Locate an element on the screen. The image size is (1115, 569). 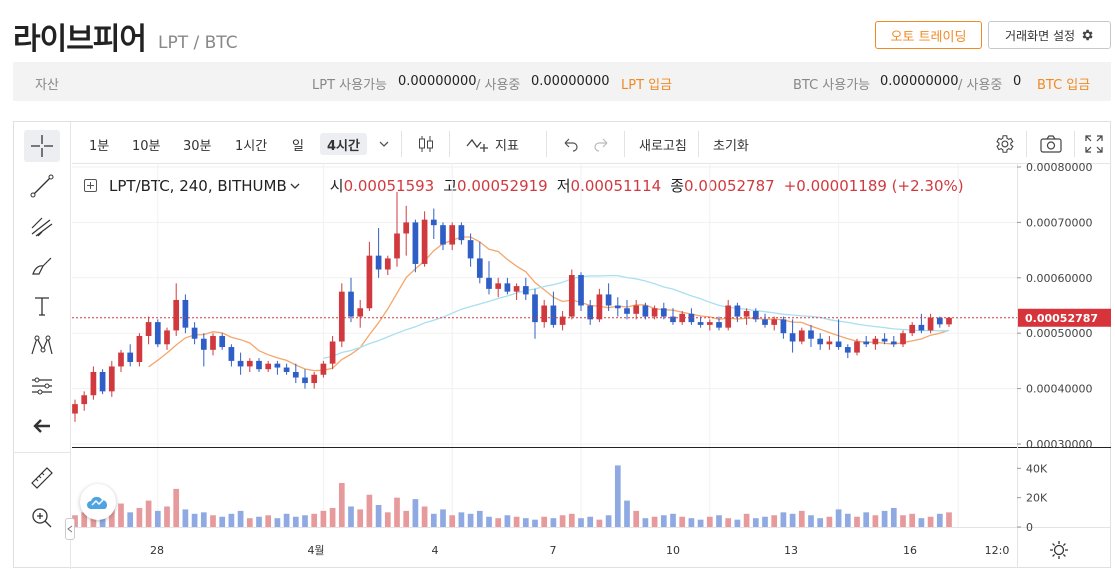
current-price-label: 0.00052787 is located at coordinates (1061, 318).